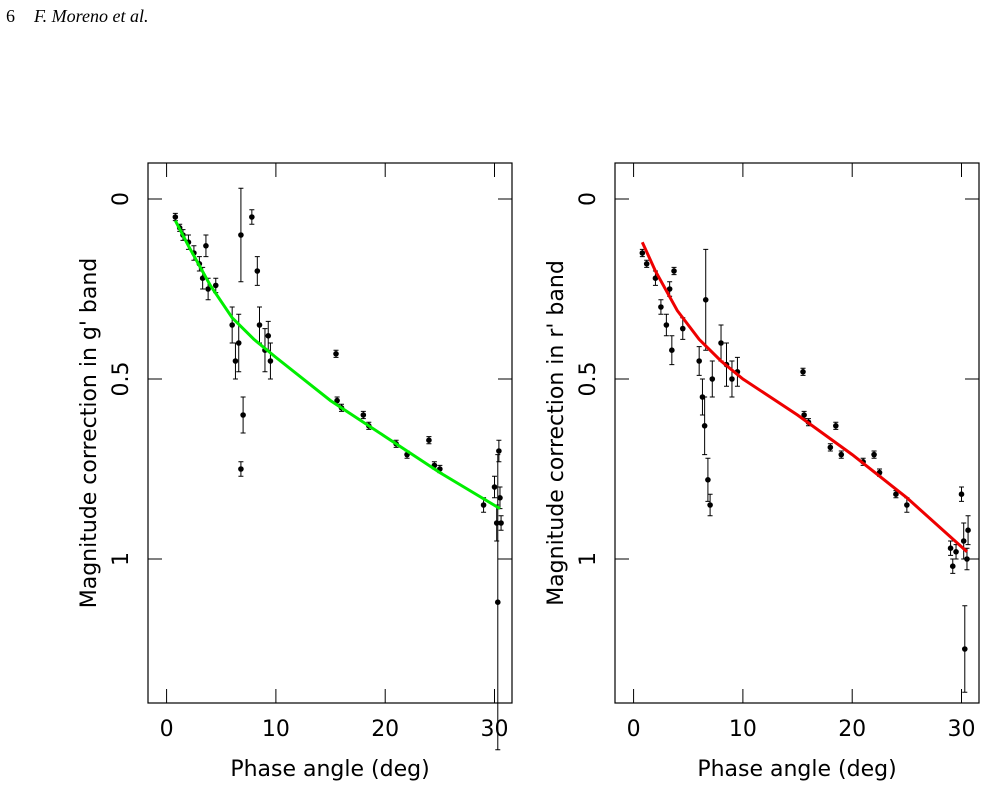  What do you see at coordinates (91, 16) in the screenshot?
I see `running-head: F. Moreno et al.` at bounding box center [91, 16].